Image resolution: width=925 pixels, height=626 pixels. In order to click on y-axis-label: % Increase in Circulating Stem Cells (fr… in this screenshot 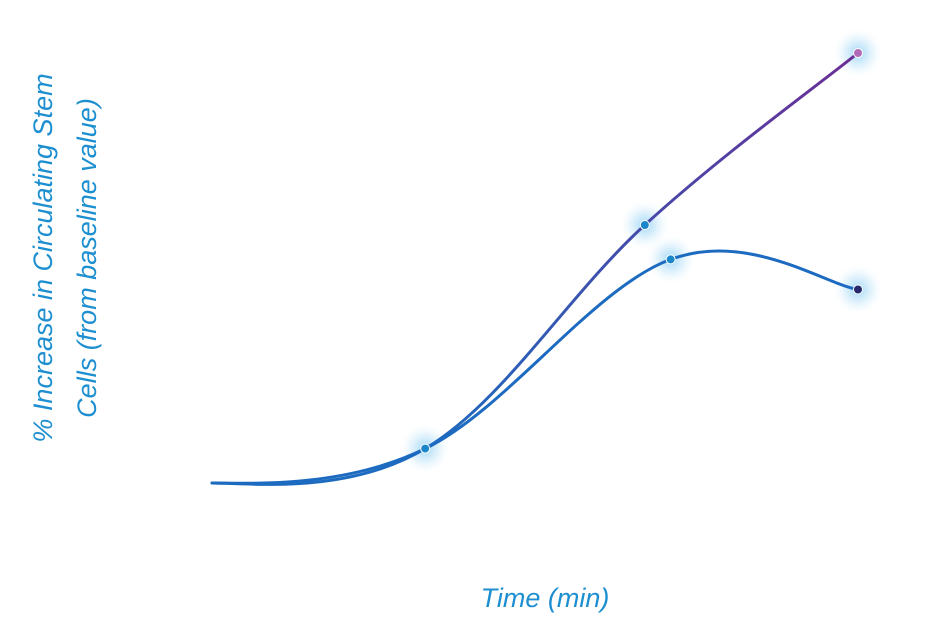, I will do `click(65, 257)`.